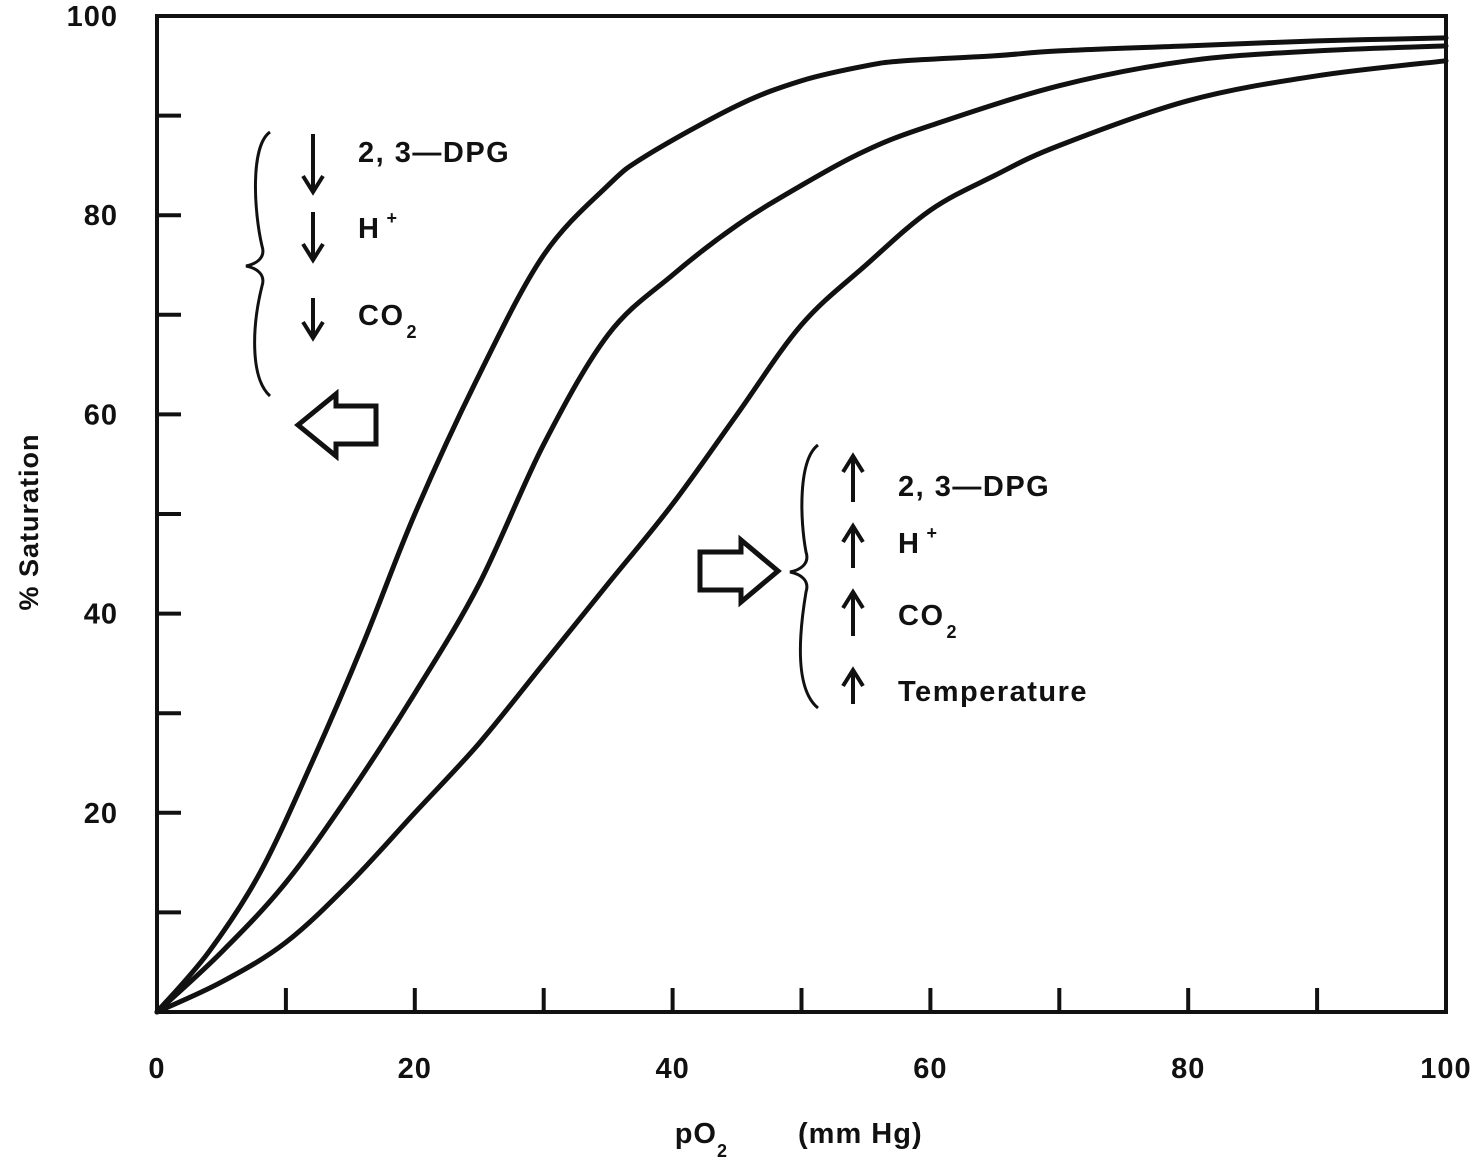 The width and height of the screenshot is (1482, 1174). I want to click on y-axis-label: % Saturation, so click(29, 521).